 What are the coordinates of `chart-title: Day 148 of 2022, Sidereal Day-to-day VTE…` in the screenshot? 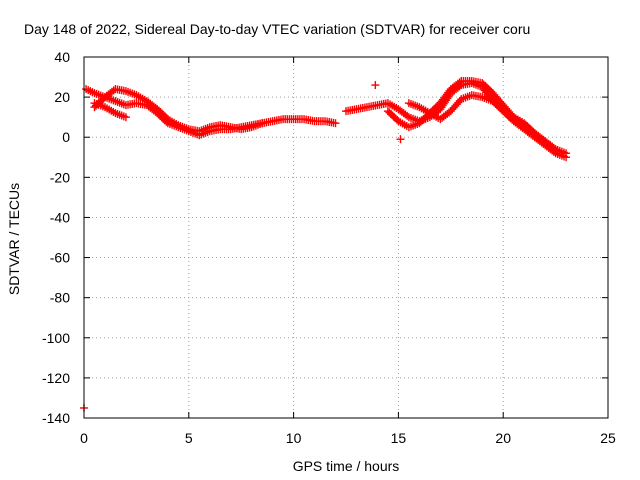 It's located at (277, 29).